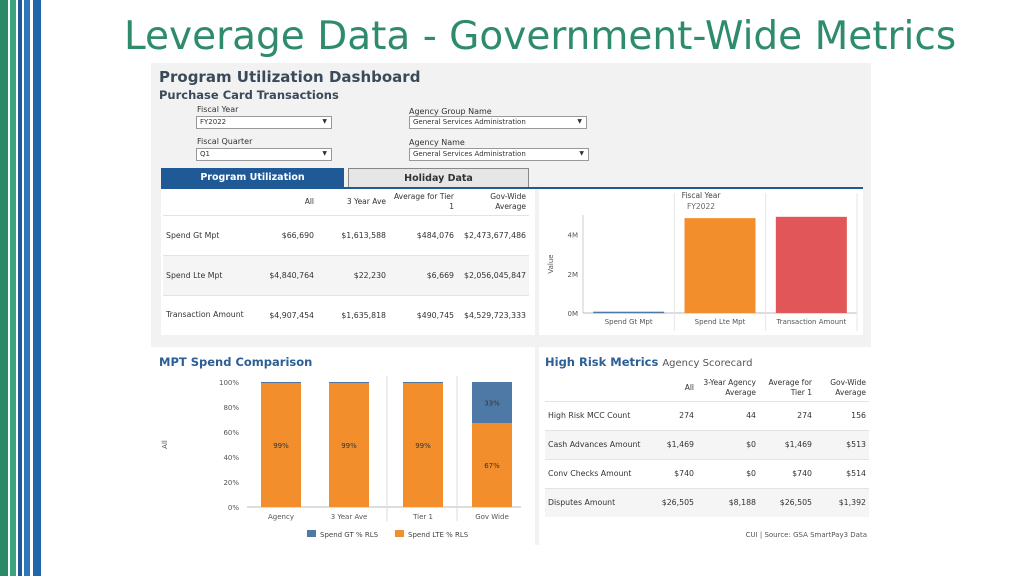 This screenshot has height=576, width=1024. Describe the element at coordinates (720, 265) in the screenshot. I see `bar` at that location.